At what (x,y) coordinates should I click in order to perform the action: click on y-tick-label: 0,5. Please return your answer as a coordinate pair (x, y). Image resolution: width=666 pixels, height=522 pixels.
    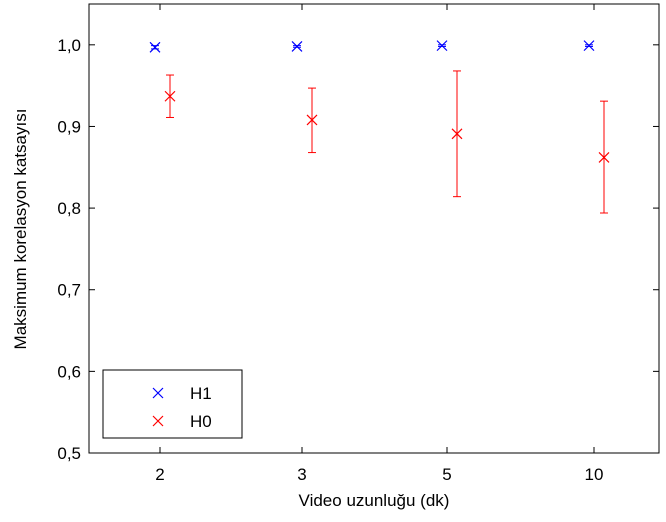
    Looking at the image, I should click on (69, 453).